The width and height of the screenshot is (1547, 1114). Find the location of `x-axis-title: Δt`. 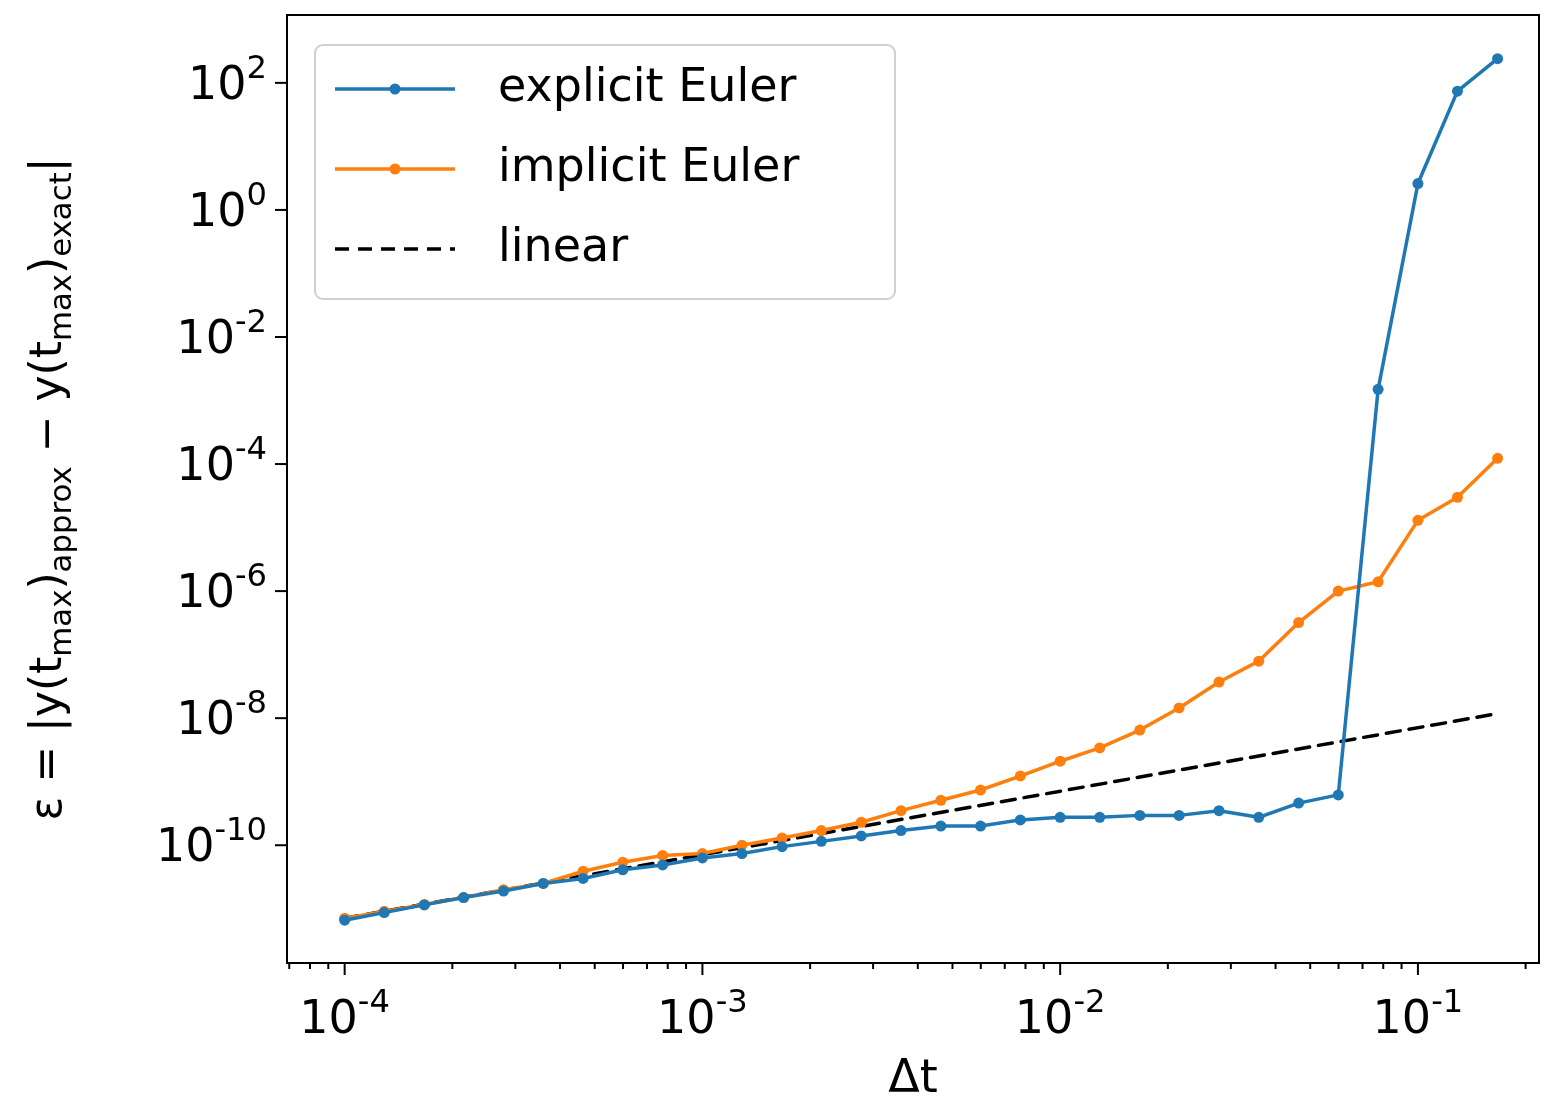

x-axis-title: Δt is located at coordinates (913, 1075).